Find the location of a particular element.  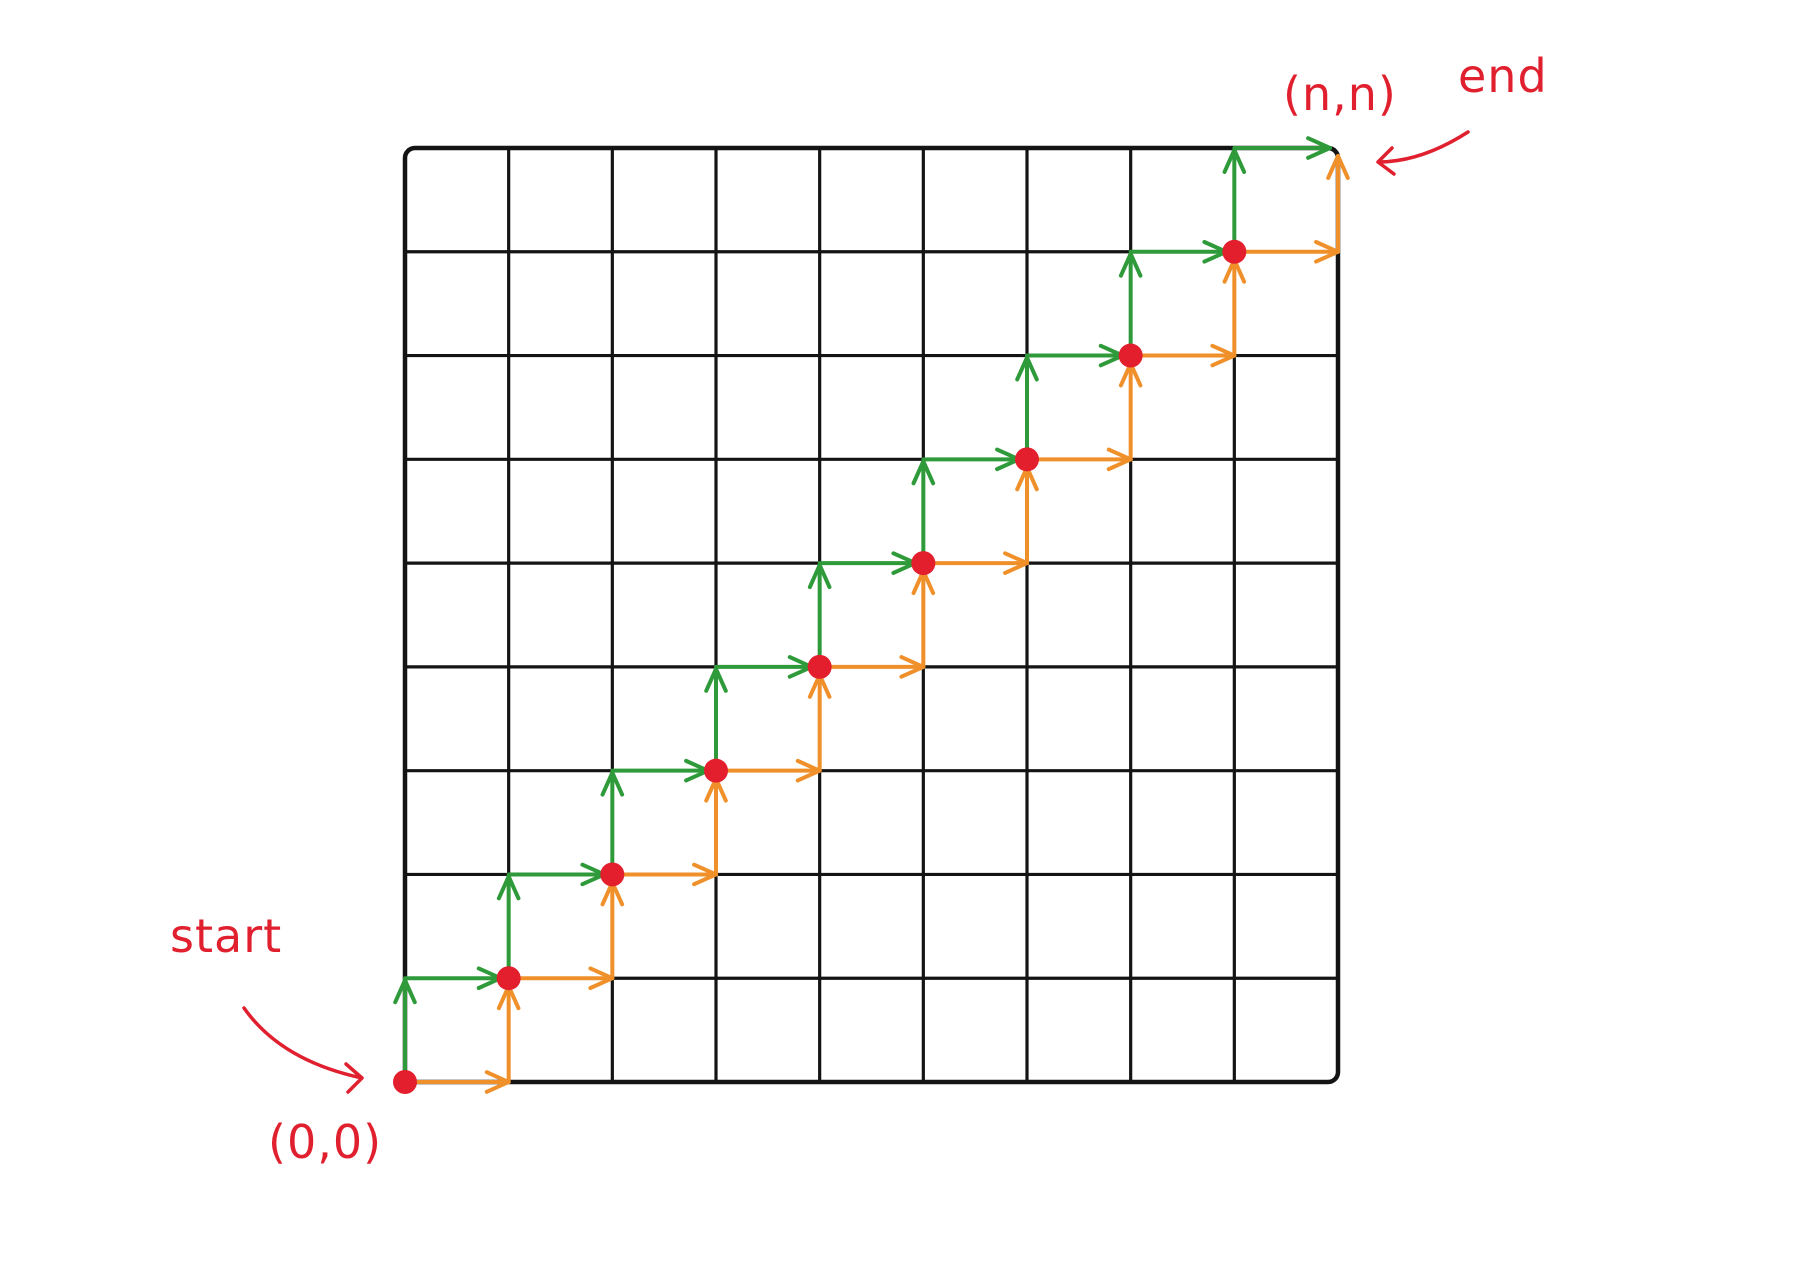

target-label: (n,n) is located at coordinates (1340, 94).